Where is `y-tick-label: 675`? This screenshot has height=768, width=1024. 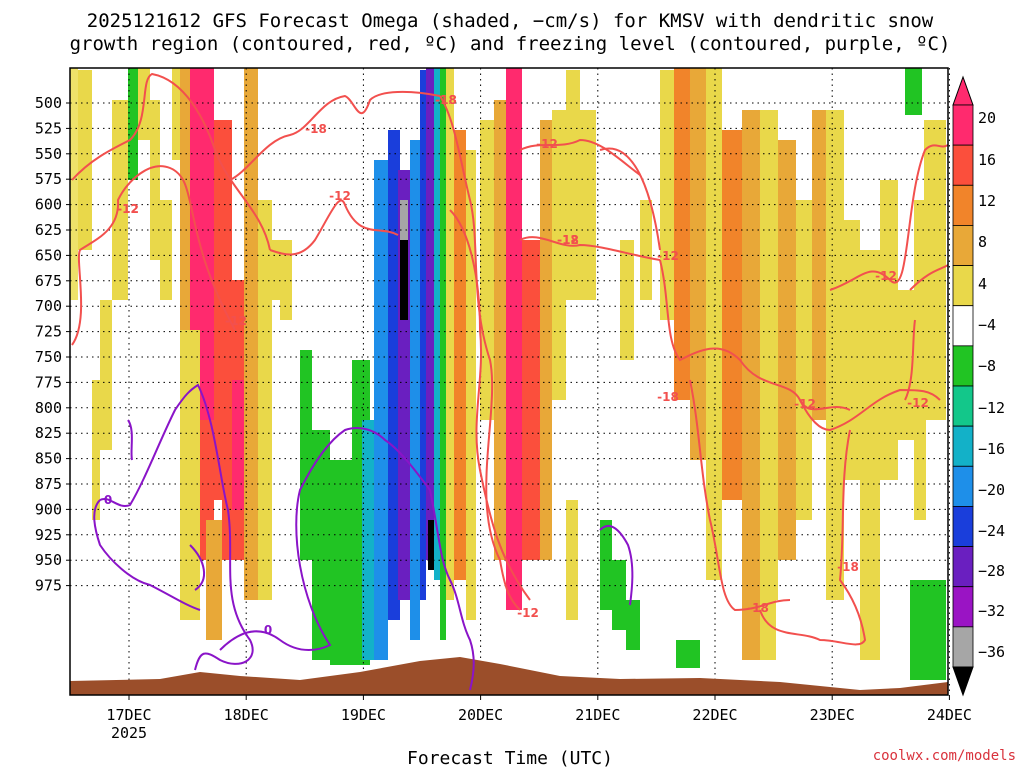
y-tick-label: 675 is located at coordinates (48, 281).